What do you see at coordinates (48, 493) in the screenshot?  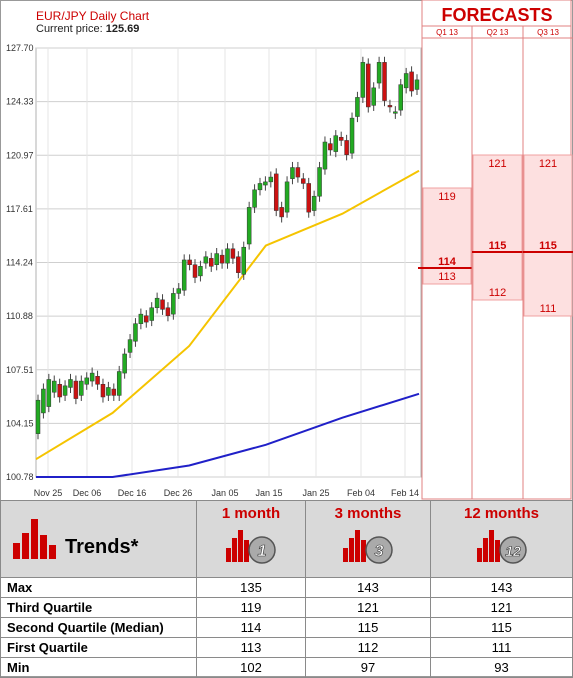 I see `x-tick-label: Nov 25` at bounding box center [48, 493].